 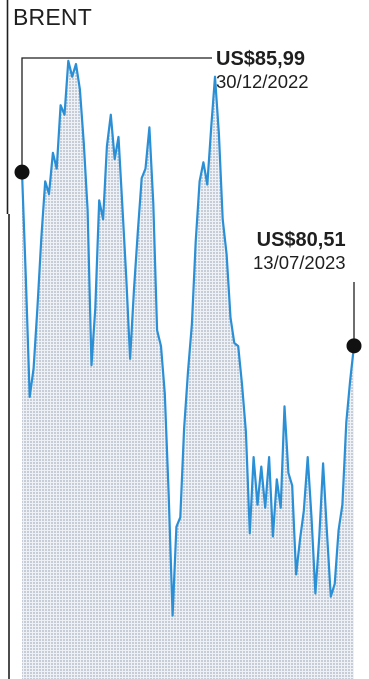 I want to click on end-price-label: US$80,51, so click(x=301, y=240).